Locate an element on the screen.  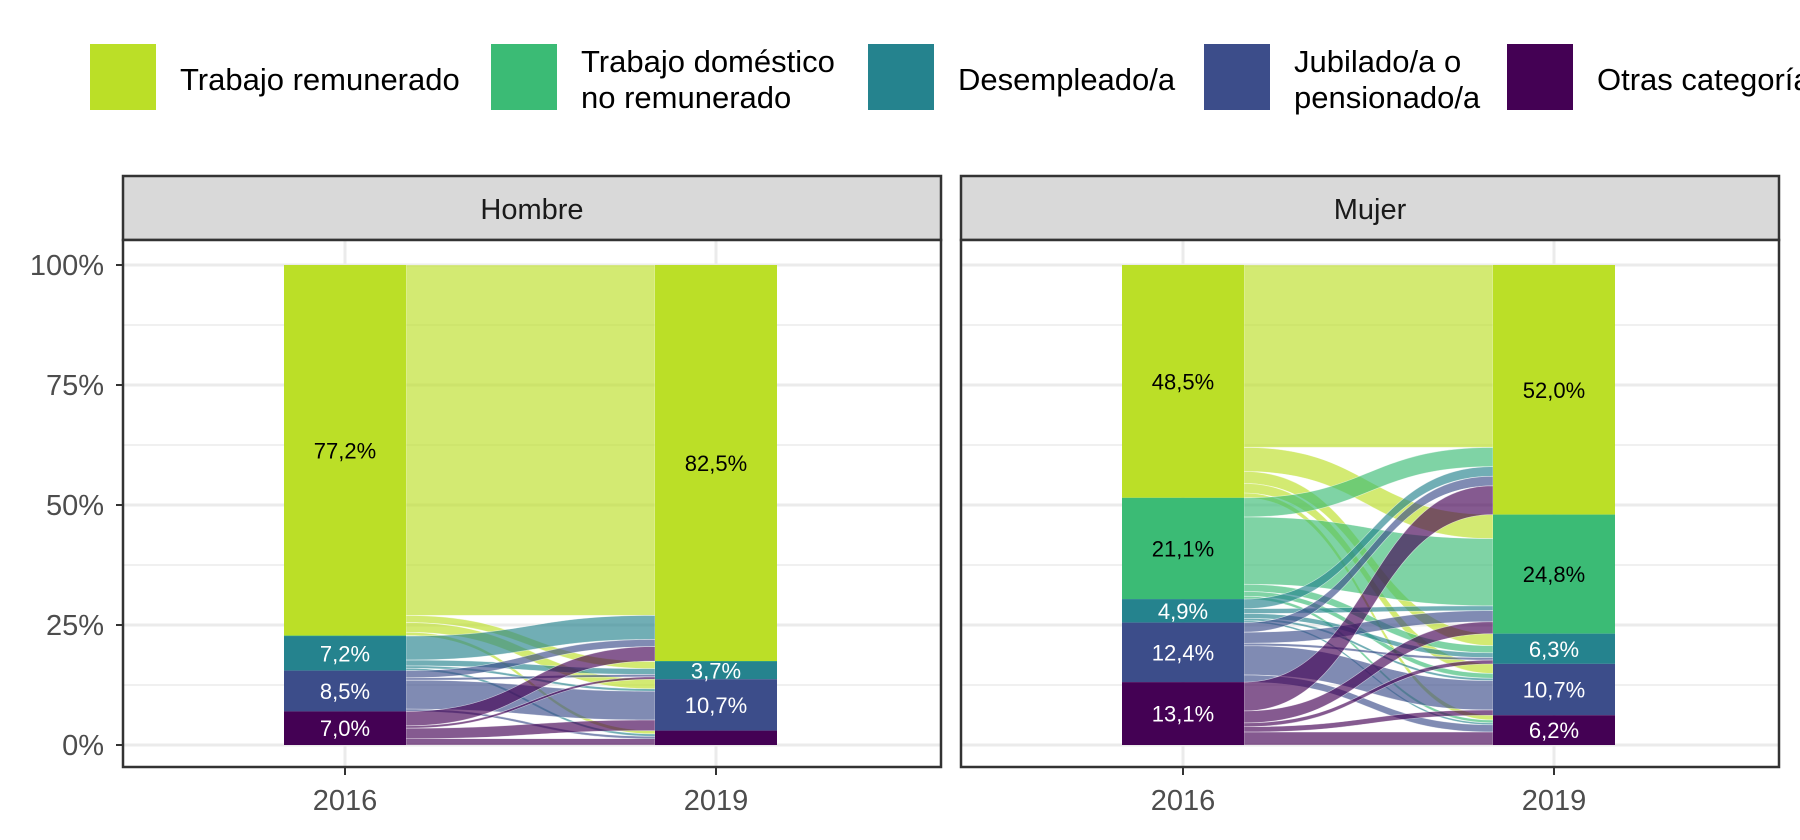
legend-label: Otras categorías is located at coordinates (1698, 79).